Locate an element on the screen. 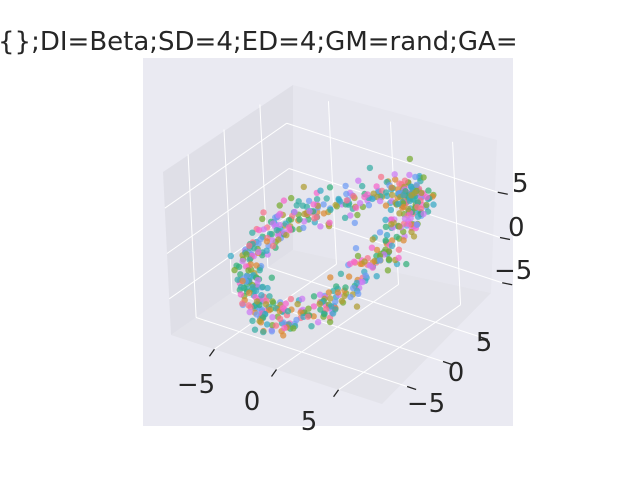 Image resolution: width=640 pixels, height=480 pixels. y-tick-label-0: −5 is located at coordinates (426, 404).